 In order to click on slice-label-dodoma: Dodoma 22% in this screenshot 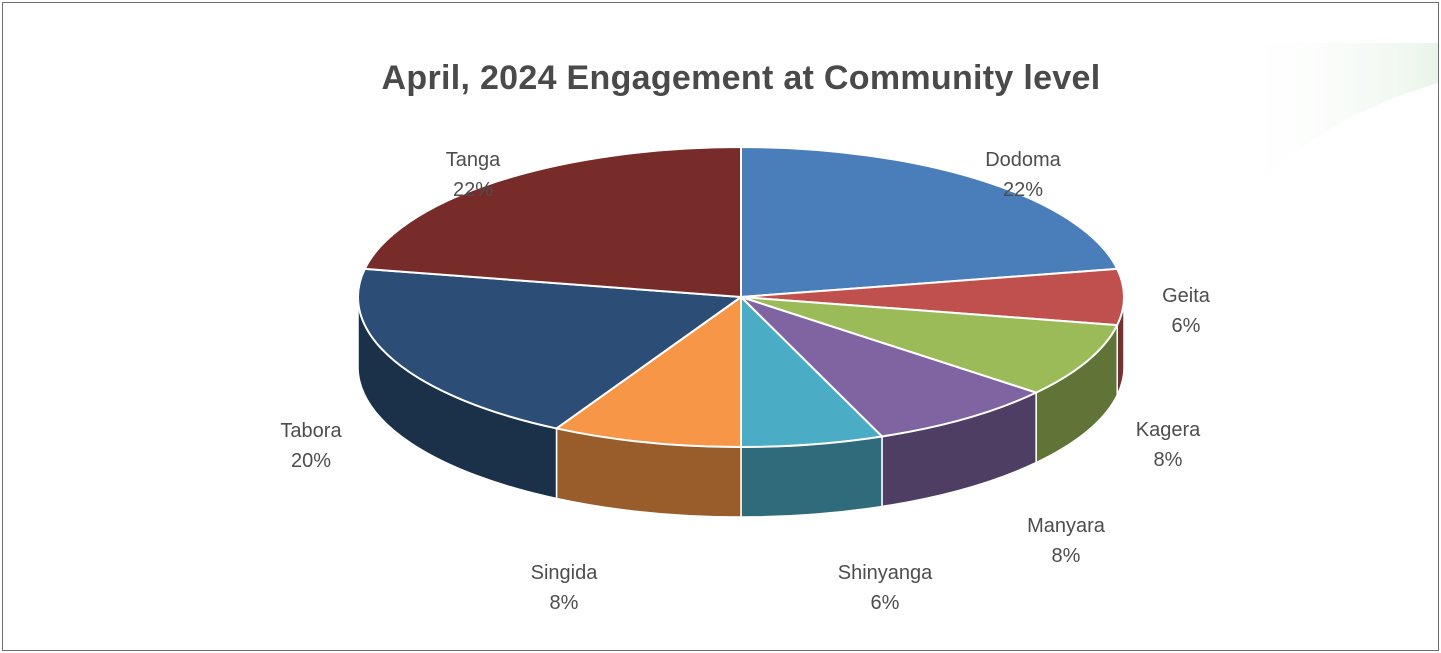, I will do `click(1023, 175)`.